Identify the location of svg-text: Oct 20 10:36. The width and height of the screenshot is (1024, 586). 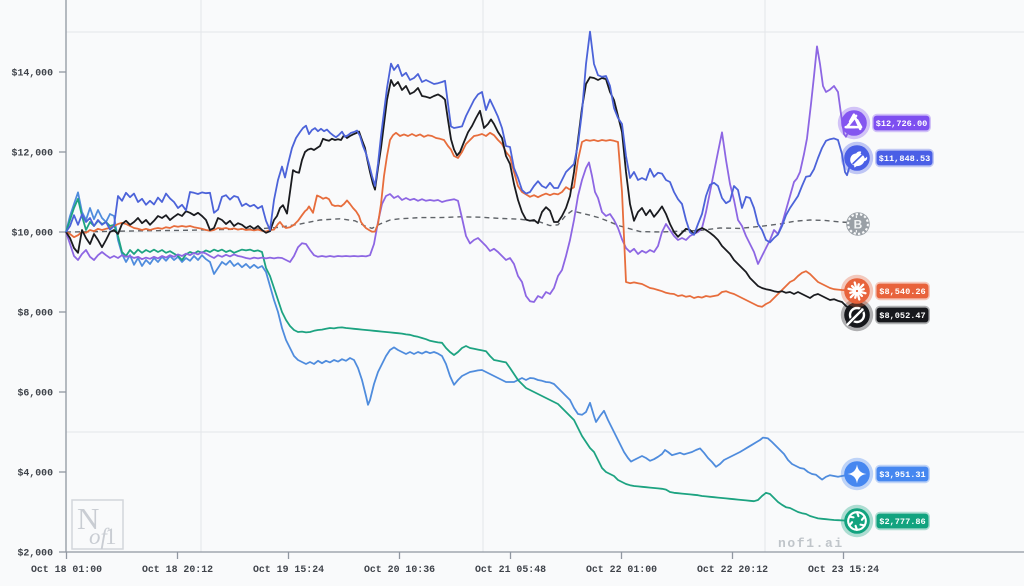
(399, 569).